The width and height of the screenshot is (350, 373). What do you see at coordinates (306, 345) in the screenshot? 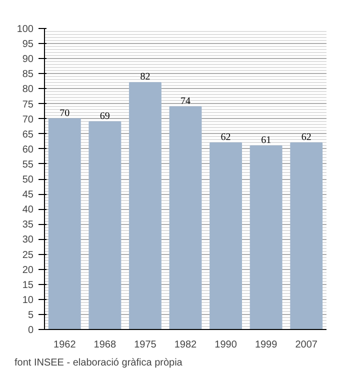
I see `x-tick-label: 2007` at bounding box center [306, 345].